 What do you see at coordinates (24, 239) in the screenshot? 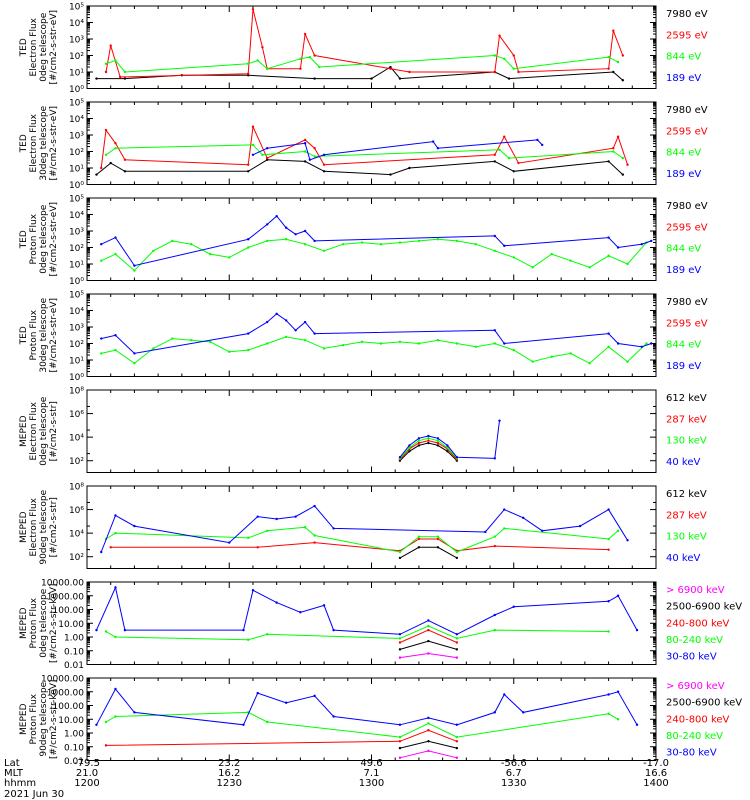
I see `y-label-line: TED` at bounding box center [24, 239].